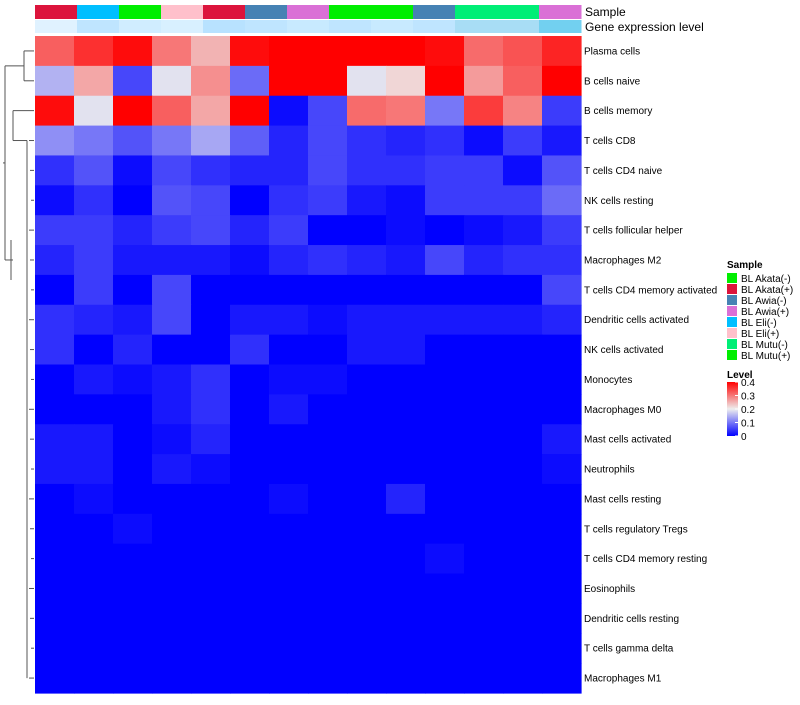 This screenshot has width=800, height=705. I want to click on legend-level-tick-label: 0, so click(744, 437).